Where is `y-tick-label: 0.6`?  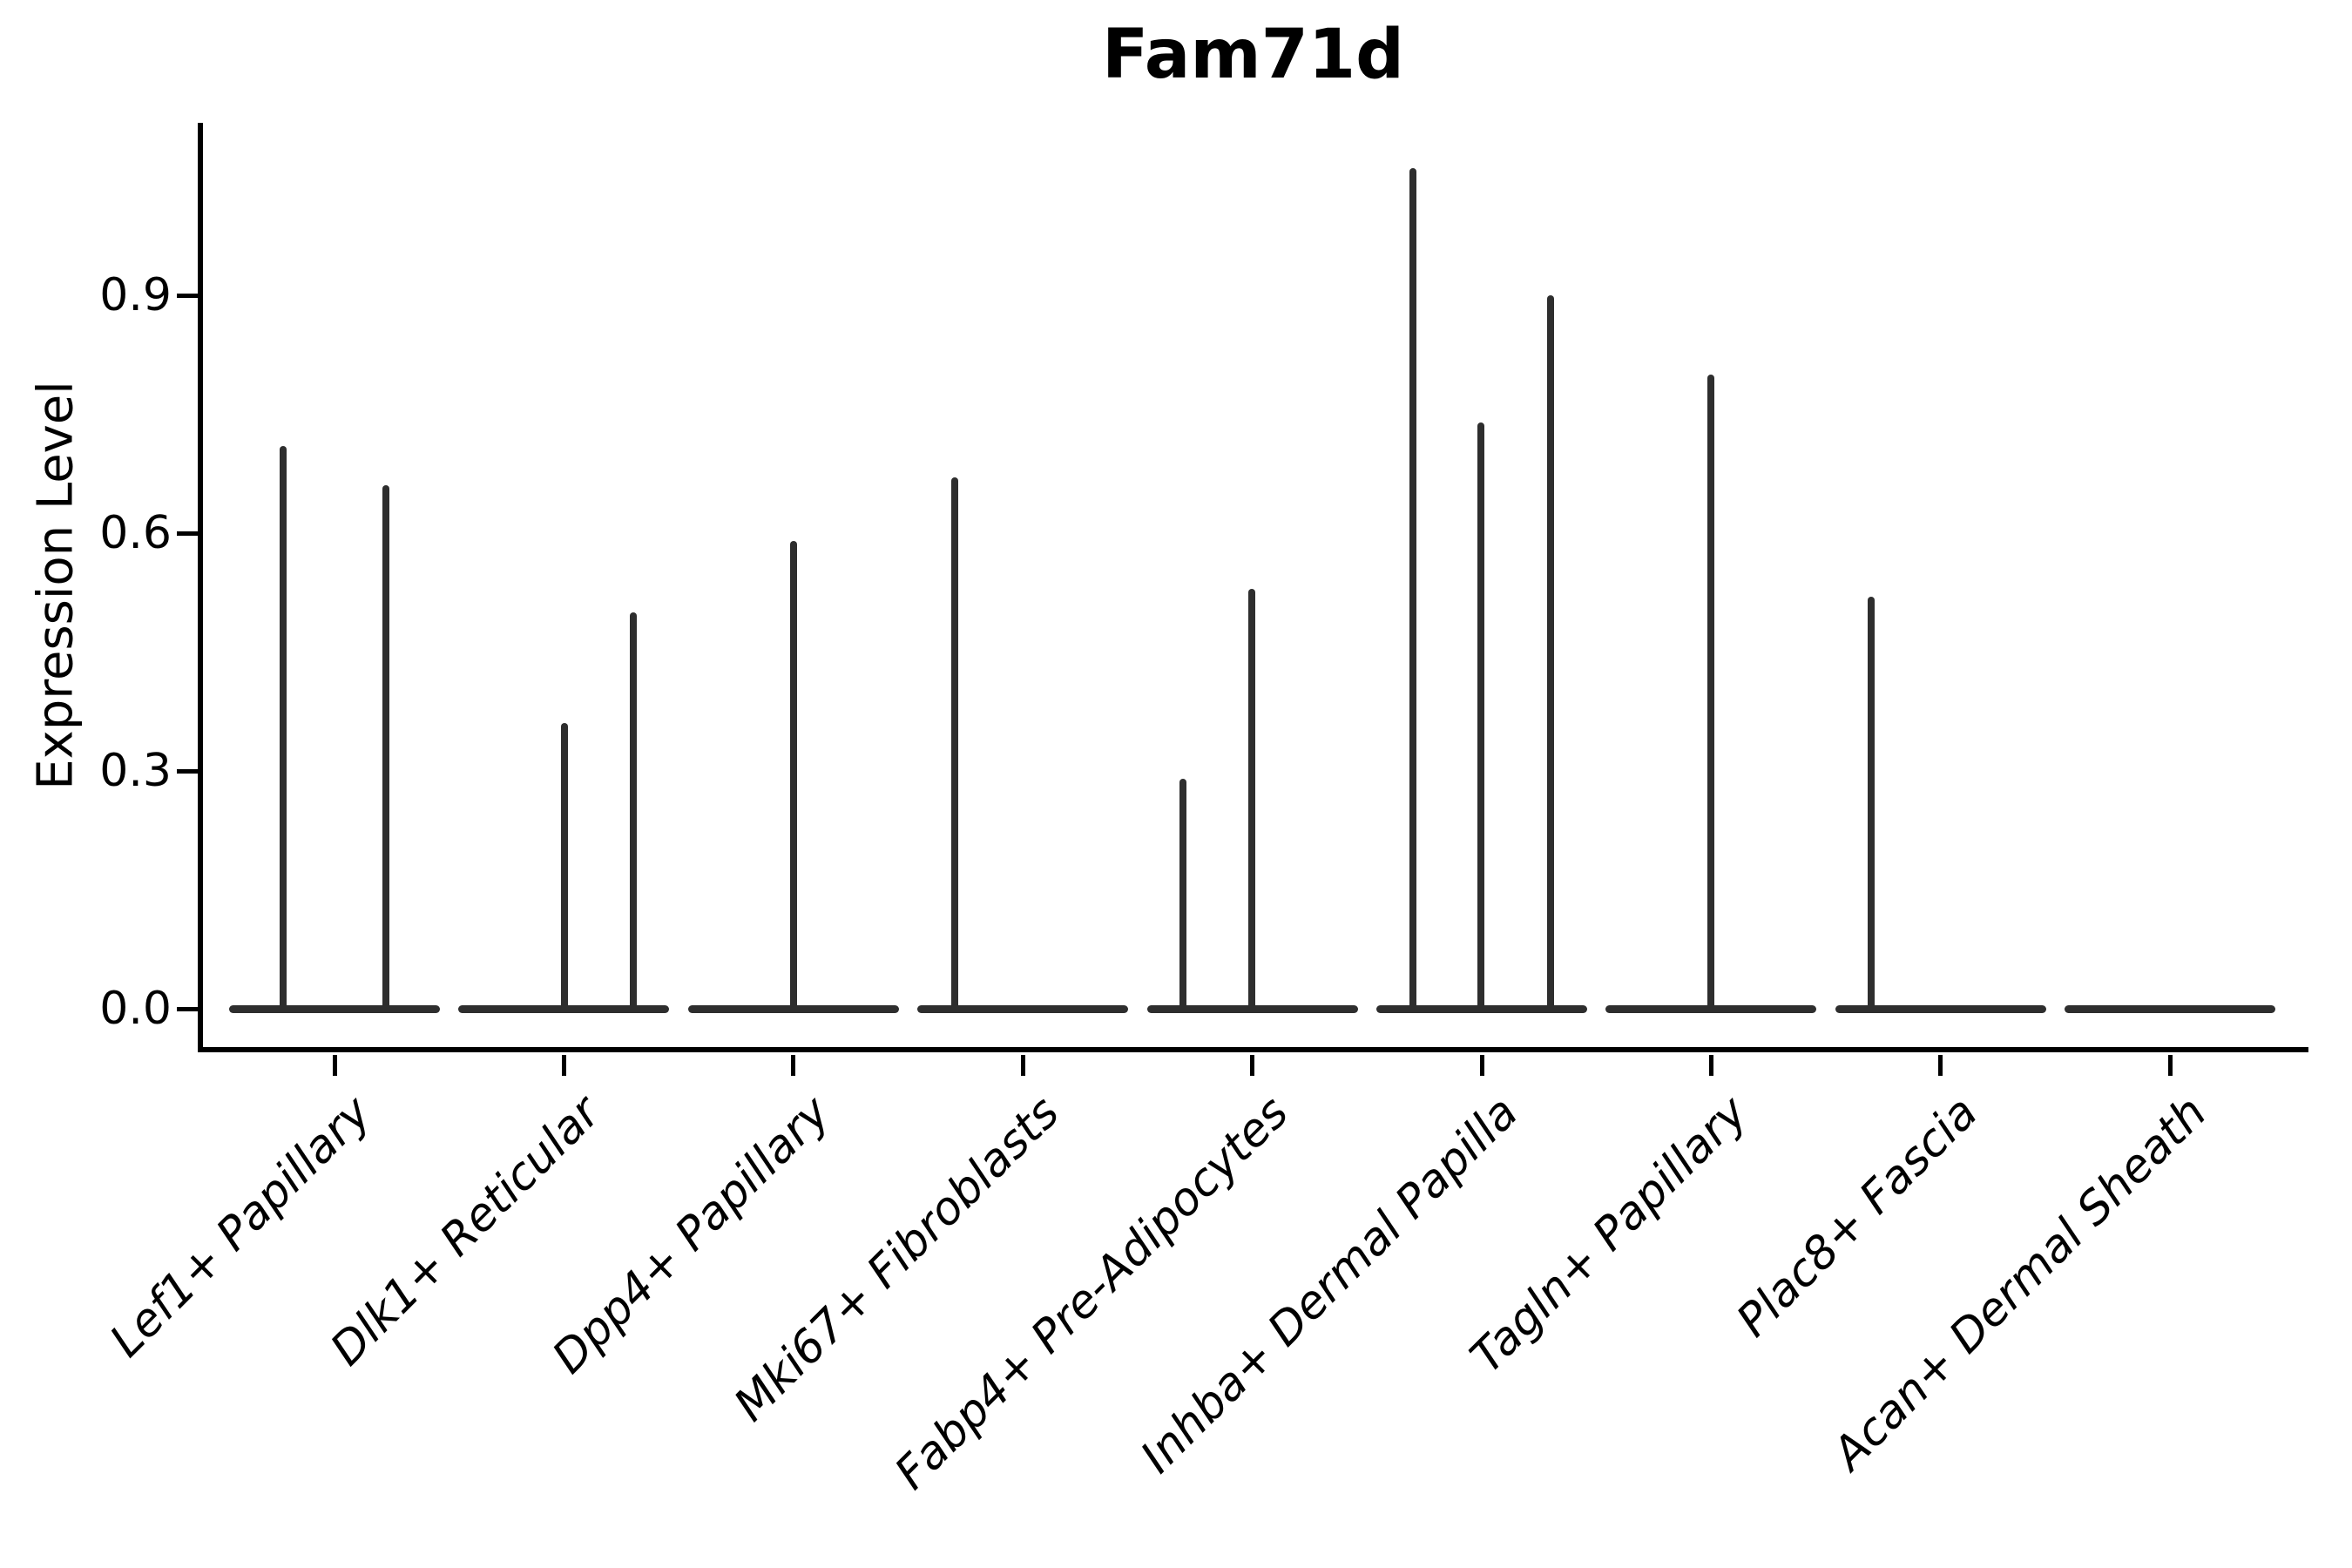 y-tick-label: 0.6 is located at coordinates (135, 533).